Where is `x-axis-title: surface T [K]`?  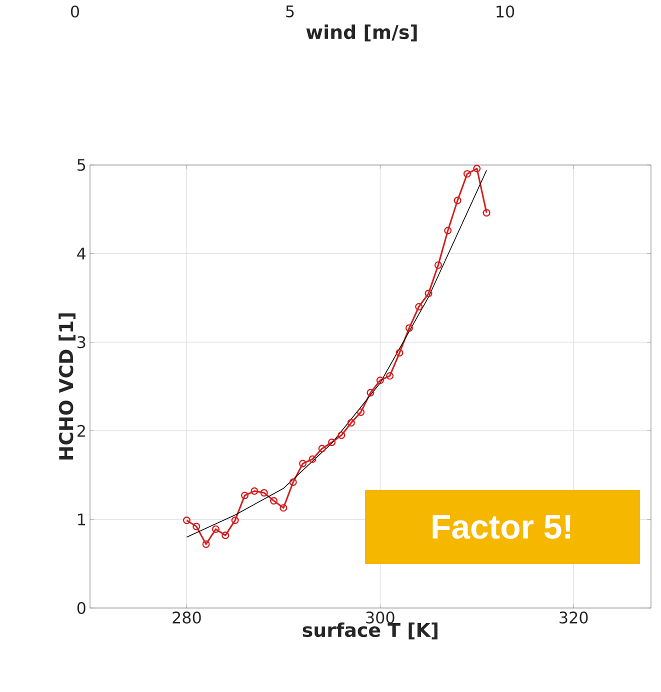 x-axis-title: surface T [K] is located at coordinates (370, 631).